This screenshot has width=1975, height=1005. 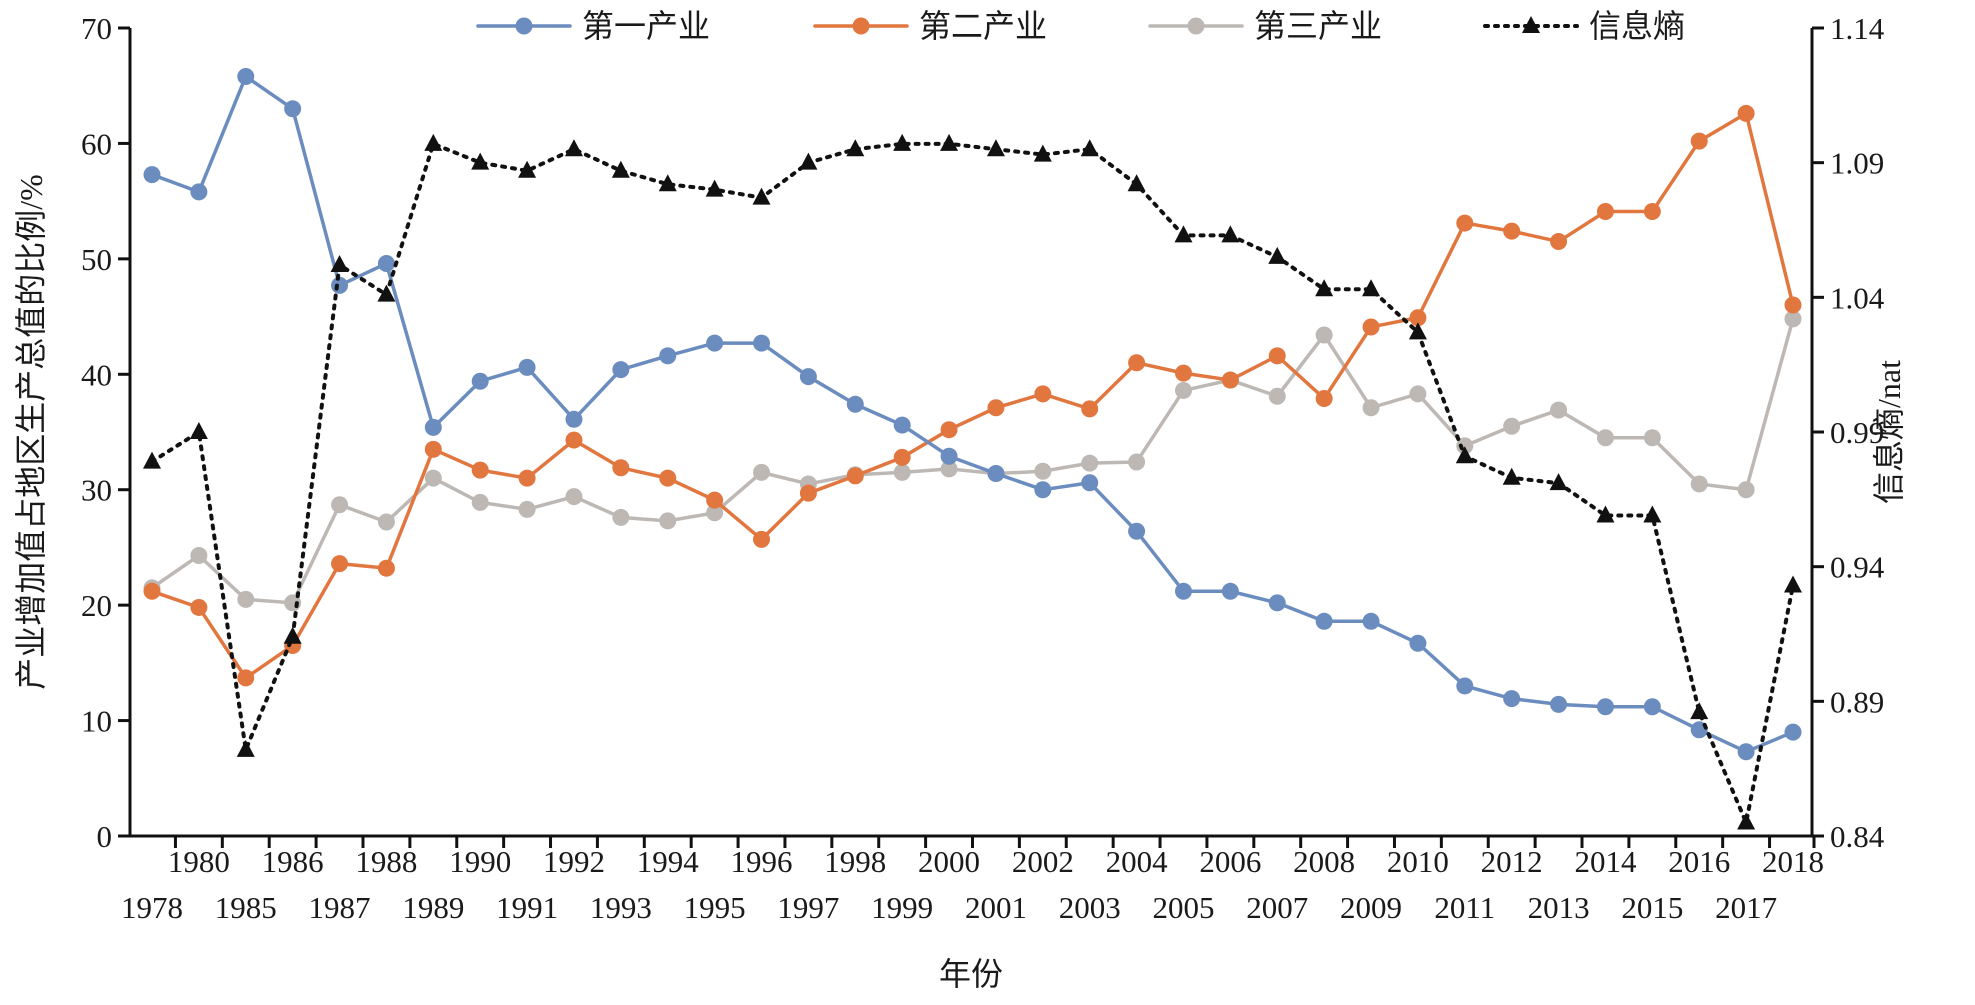 I want to click on x-tick-label: 1992, so click(x=574, y=861).